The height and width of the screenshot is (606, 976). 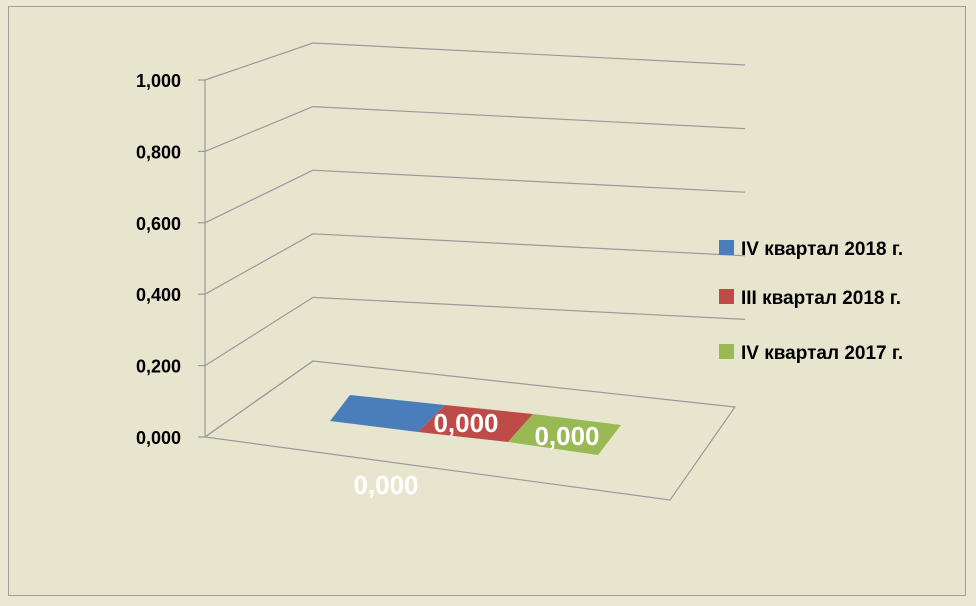 What do you see at coordinates (822, 353) in the screenshot?
I see `legend-label: IV квартал 2017 г.` at bounding box center [822, 353].